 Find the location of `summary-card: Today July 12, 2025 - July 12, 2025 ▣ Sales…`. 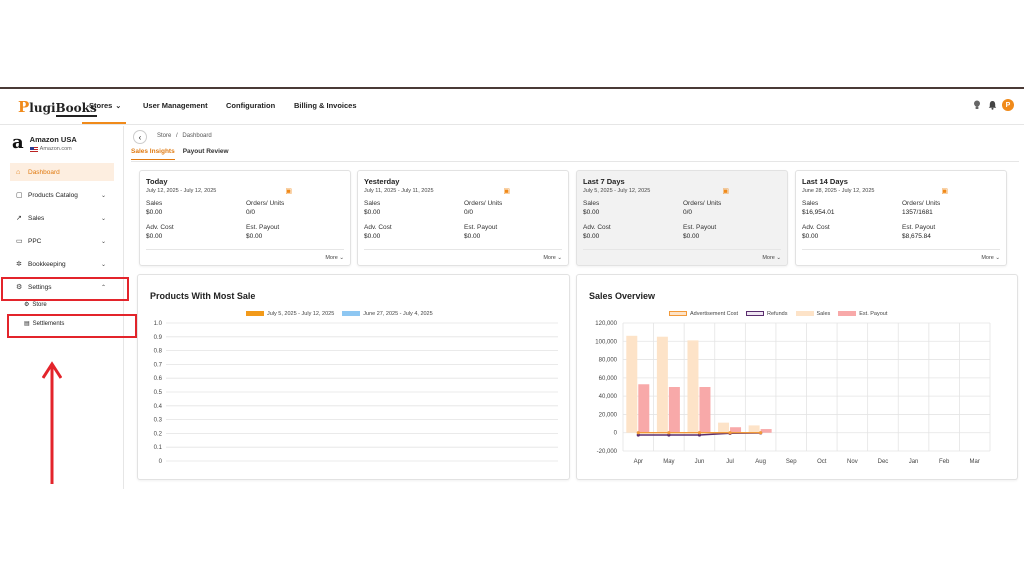

summary-card: Today July 12, 2025 - July 12, 2025 ▣ Sales… is located at coordinates (245, 218).